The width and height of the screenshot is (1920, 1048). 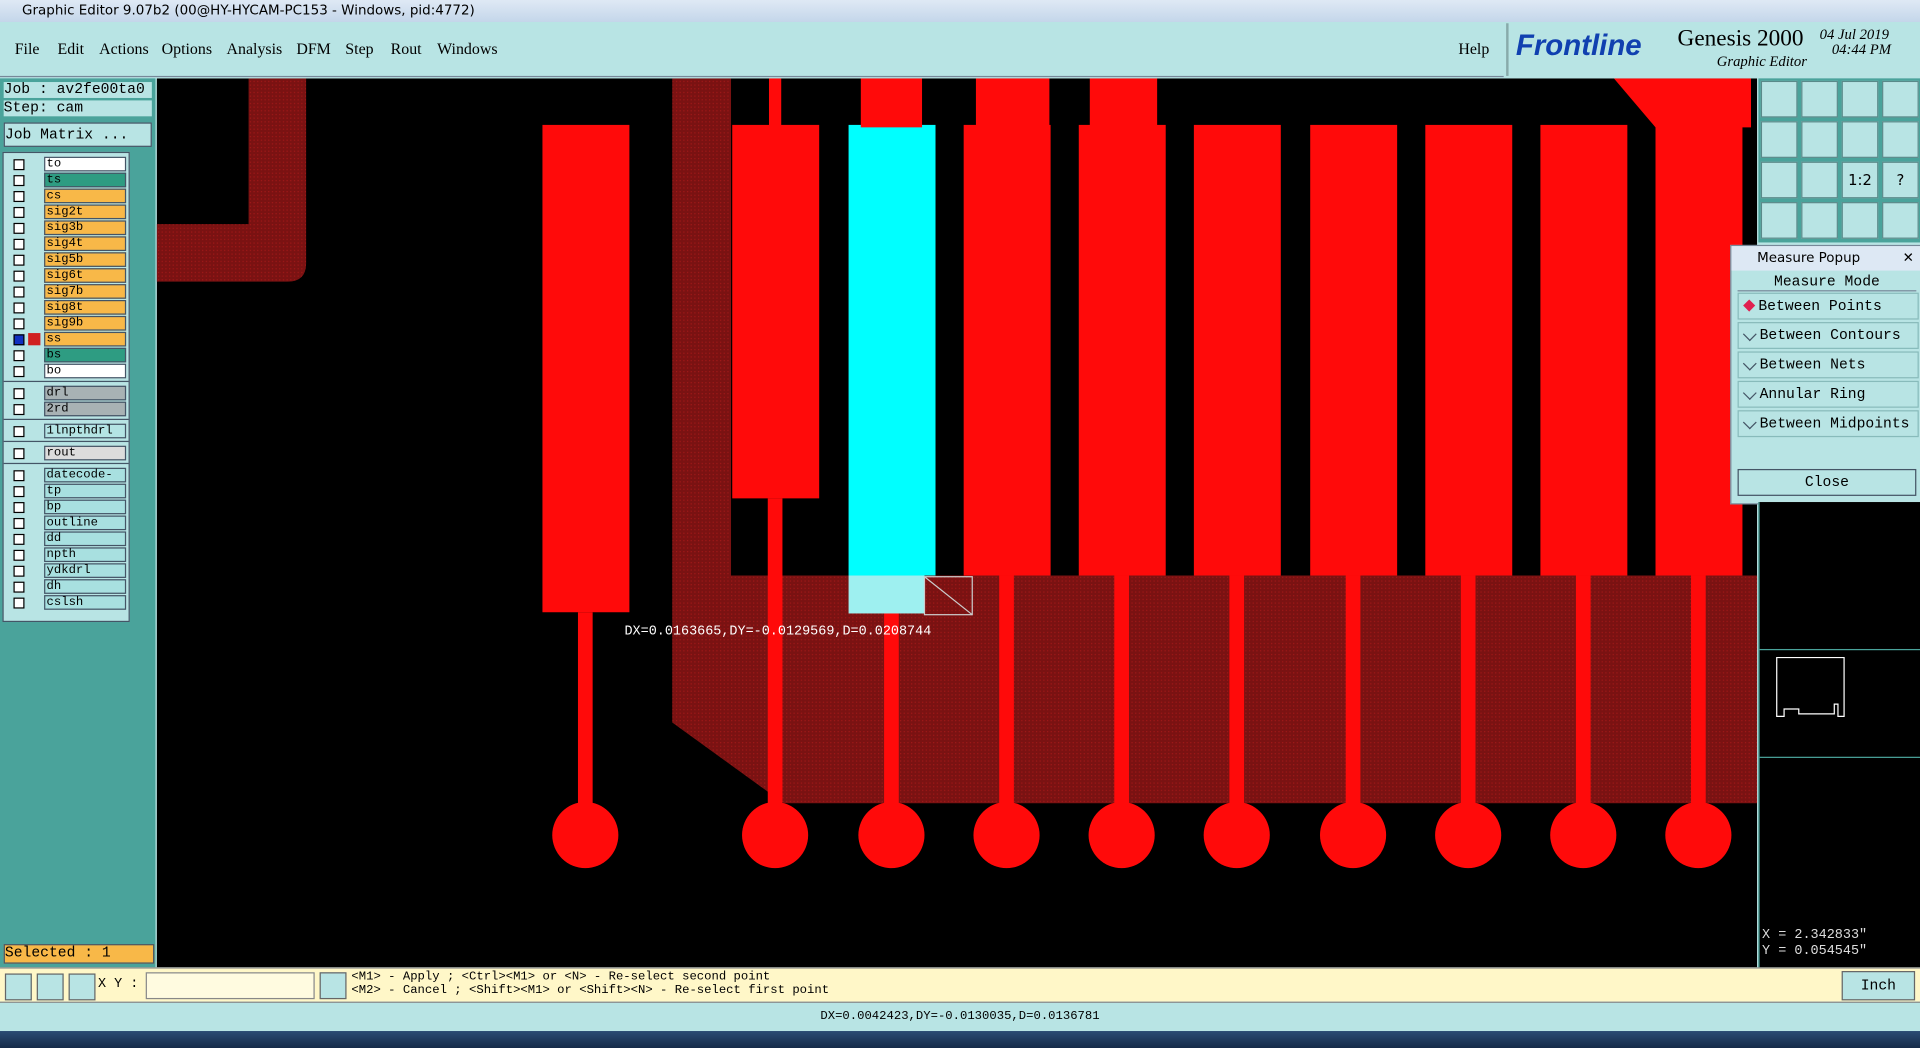 I want to click on layer-row: sig8t, so click(x=69, y=308).